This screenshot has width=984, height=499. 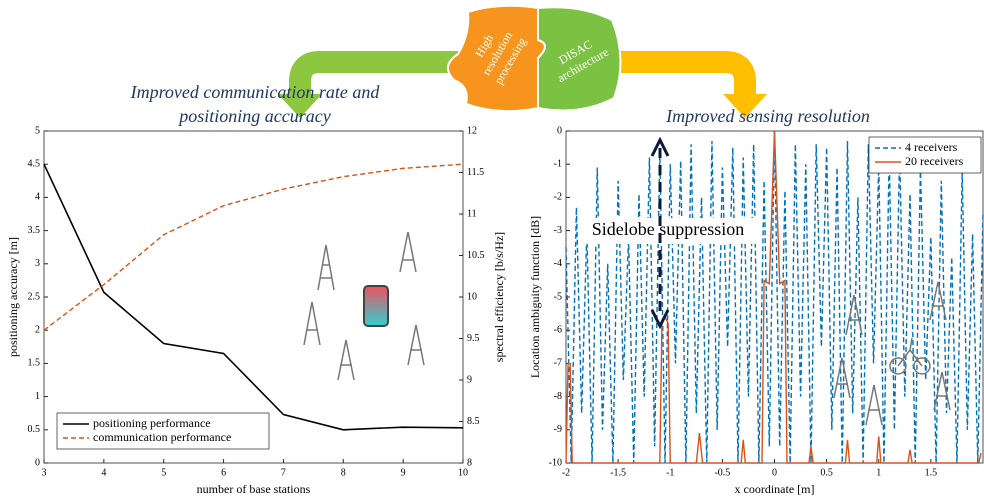 I want to click on x-tick-label: -2, so click(x=566, y=472).